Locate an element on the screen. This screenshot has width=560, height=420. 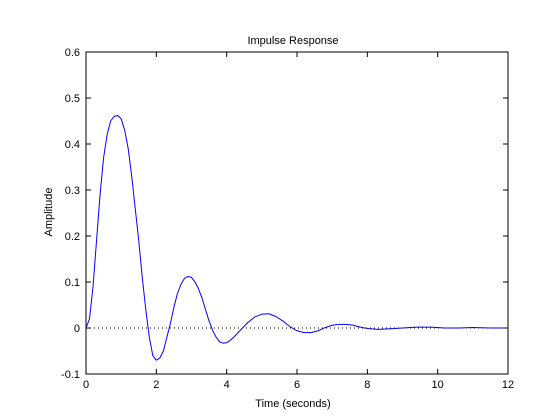
y-tick-label: 0 is located at coordinates (77, 329).